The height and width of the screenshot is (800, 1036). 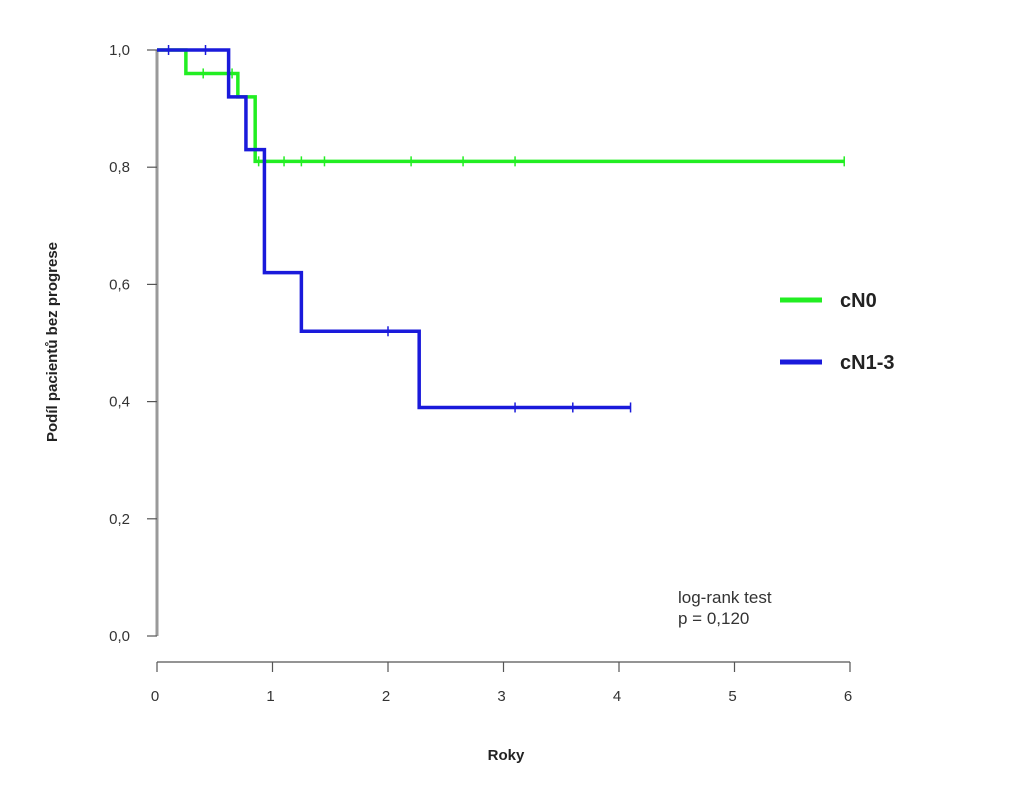 I want to click on annotation-test-name: log-rank test, so click(x=725, y=597).